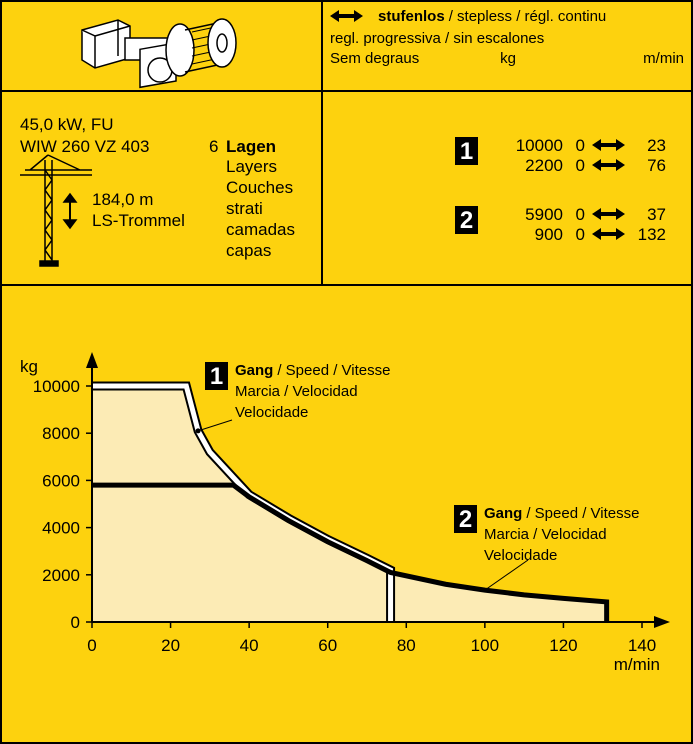 The width and height of the screenshot is (693, 744). I want to click on x-tick-label: 20, so click(170, 645).